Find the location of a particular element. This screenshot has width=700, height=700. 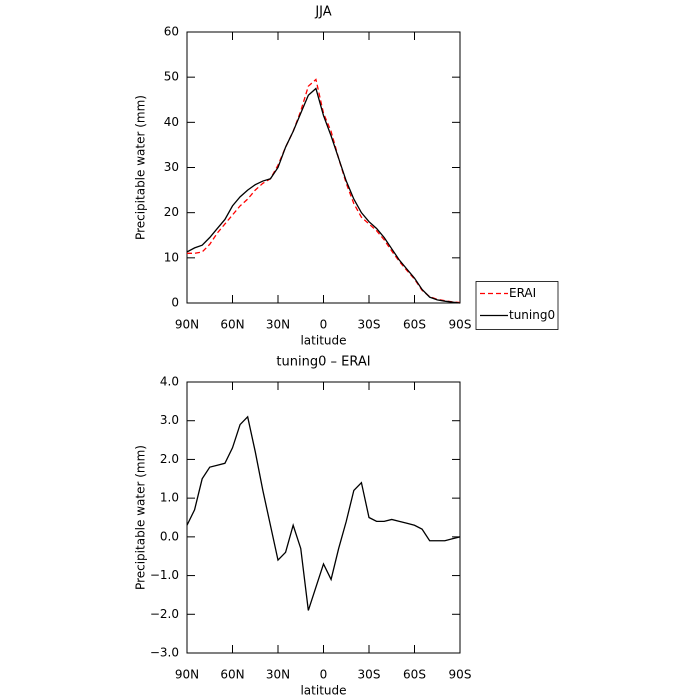

y-tick-label: 60 is located at coordinates (171, 32).